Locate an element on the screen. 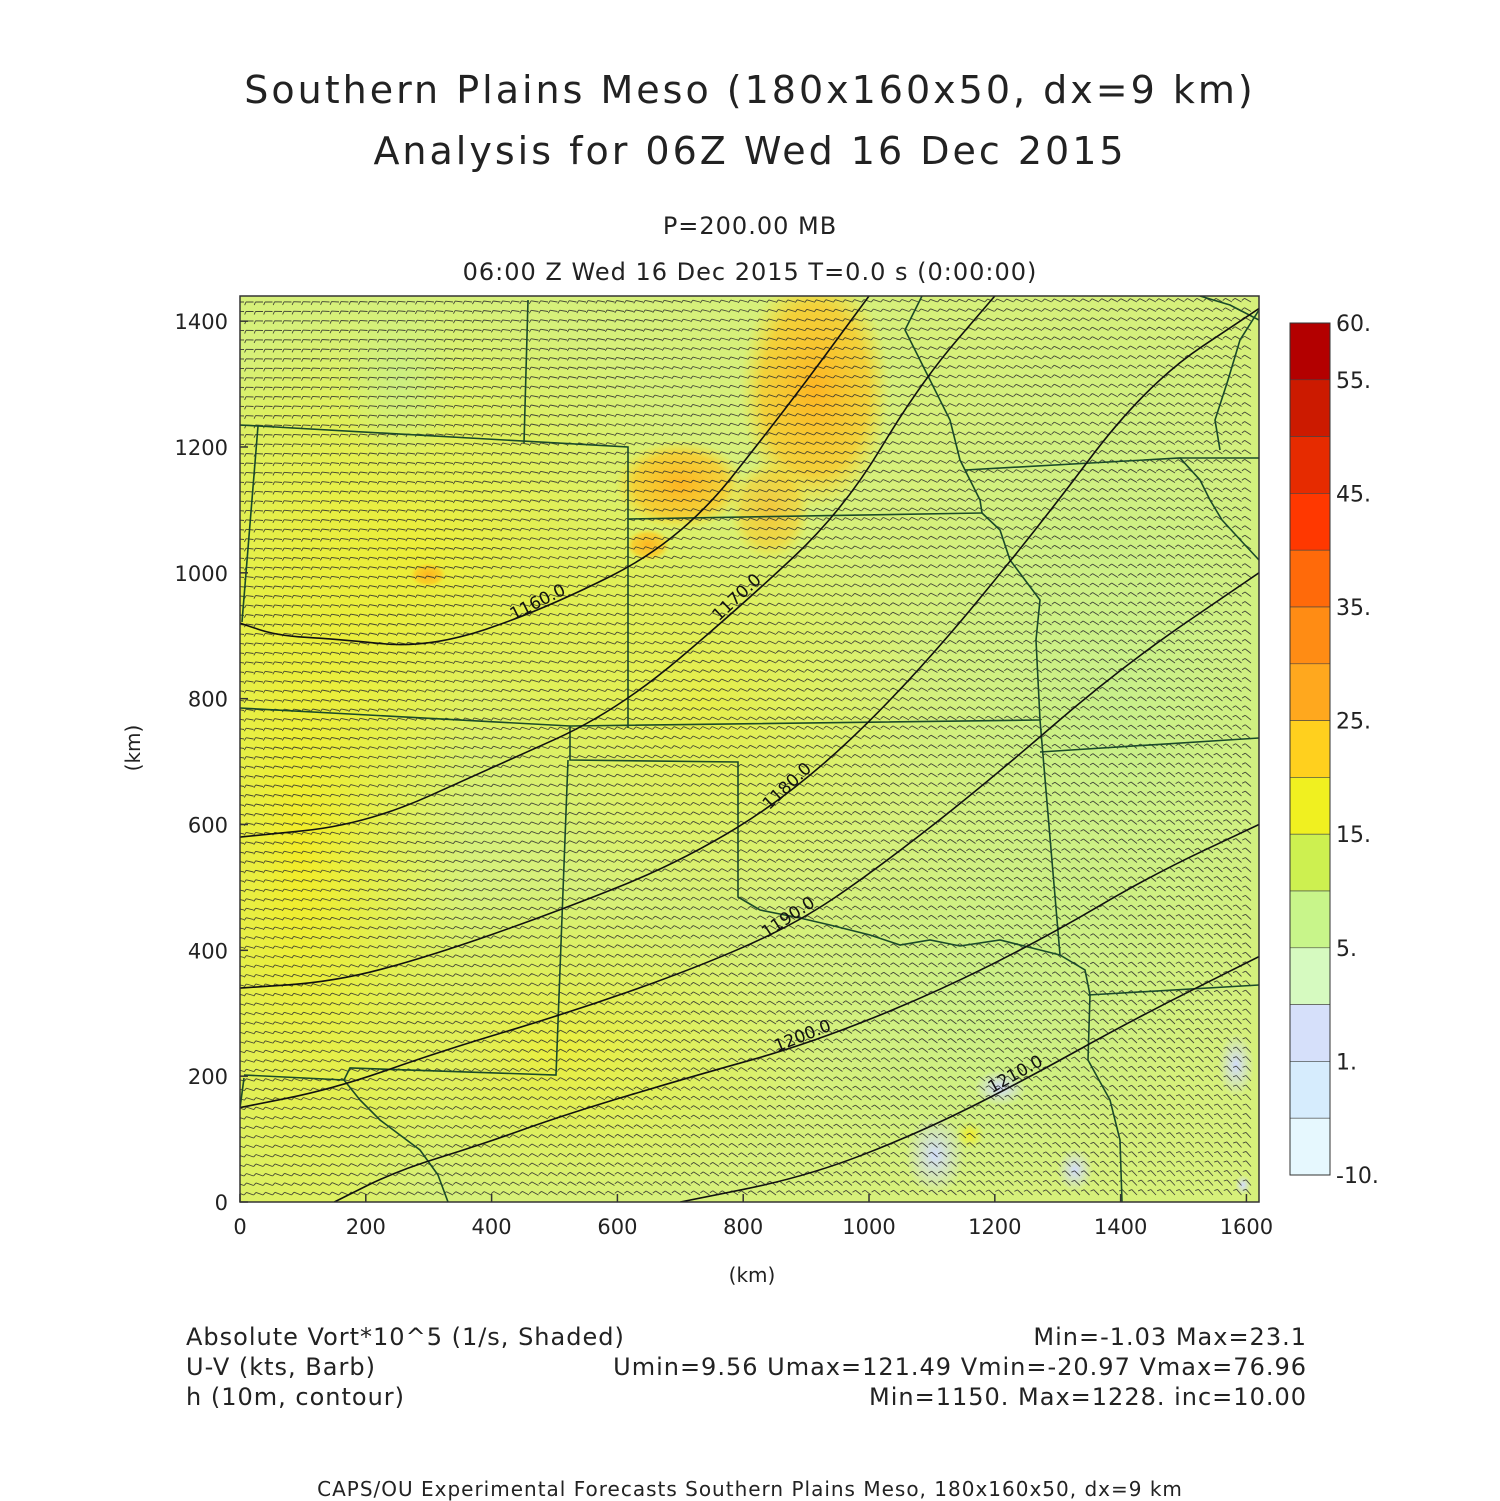  colorbar-label: 55. is located at coordinates (1353, 381).